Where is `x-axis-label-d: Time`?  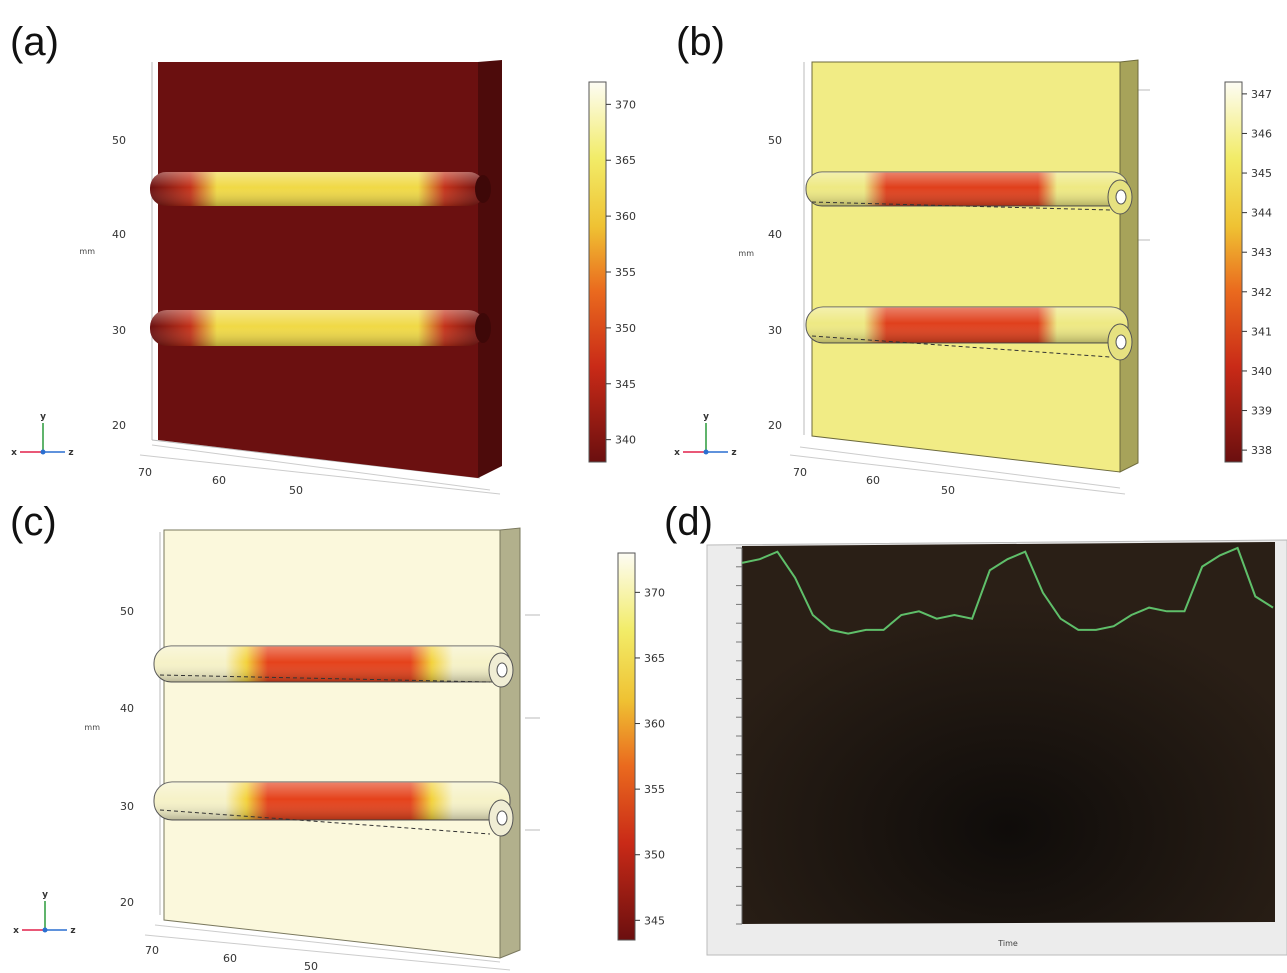 x-axis-label-d: Time is located at coordinates (1007, 943).